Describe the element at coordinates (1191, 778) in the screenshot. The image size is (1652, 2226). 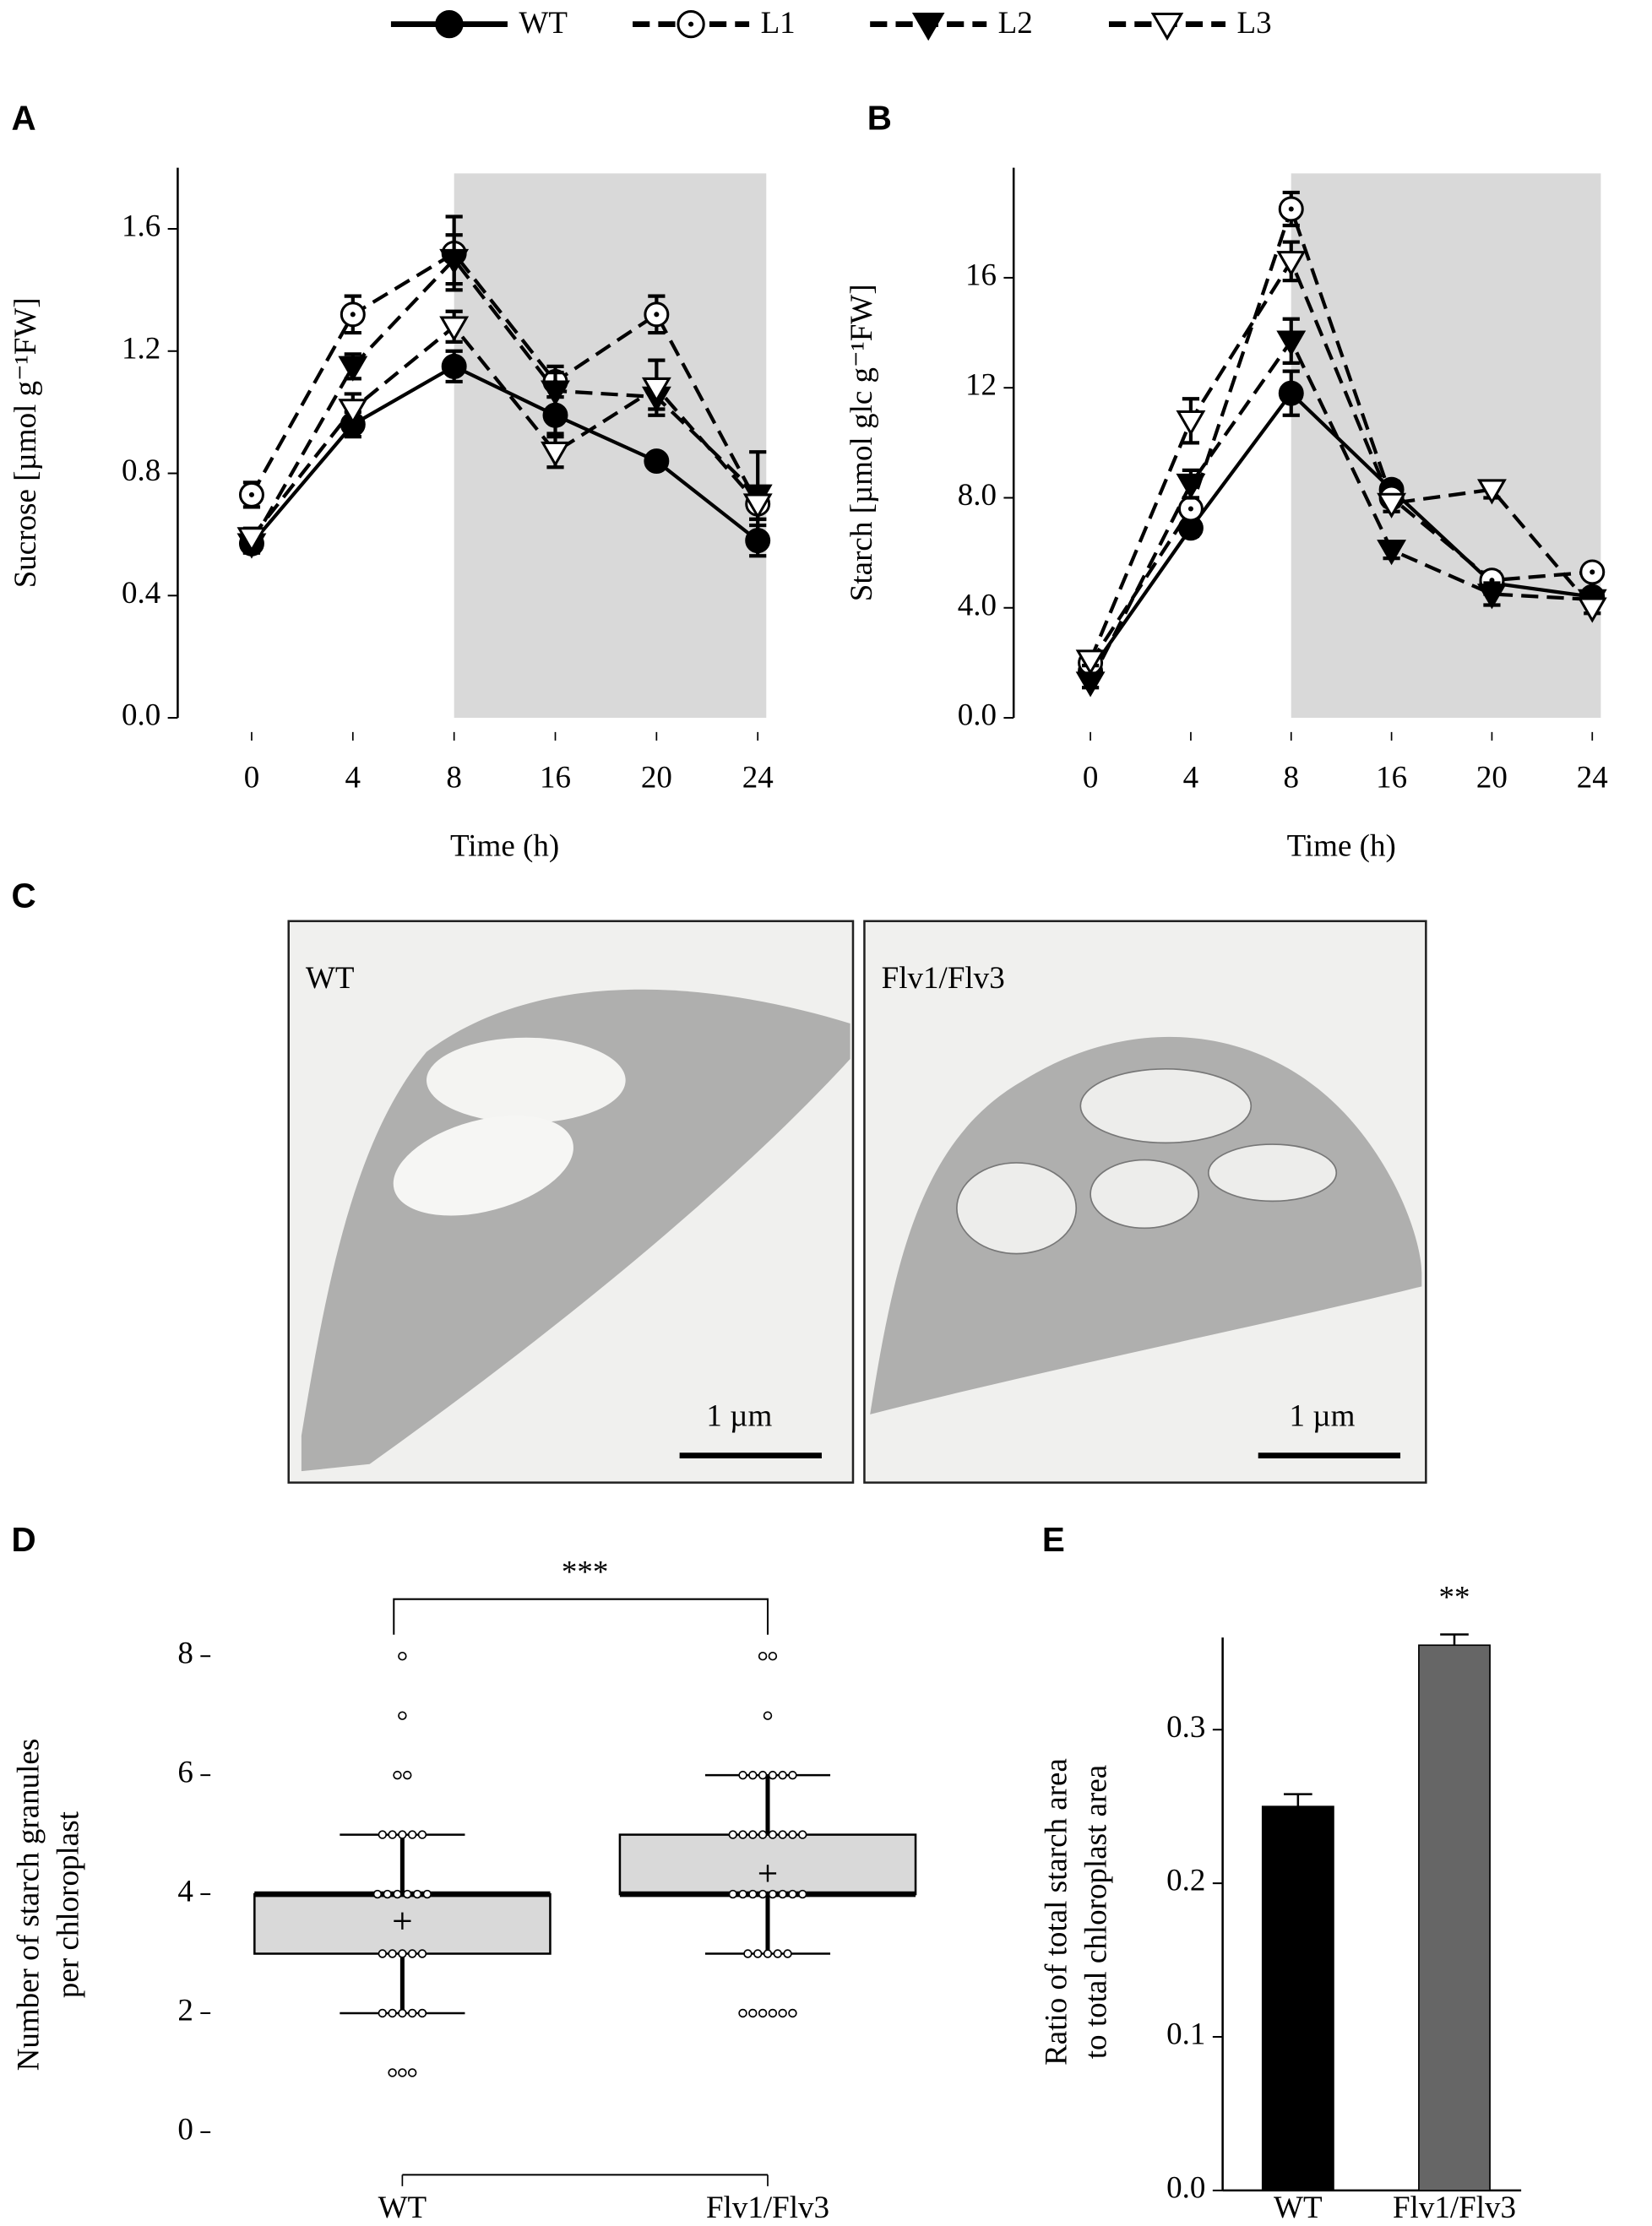
I see `x-tick-label: 4` at that location.